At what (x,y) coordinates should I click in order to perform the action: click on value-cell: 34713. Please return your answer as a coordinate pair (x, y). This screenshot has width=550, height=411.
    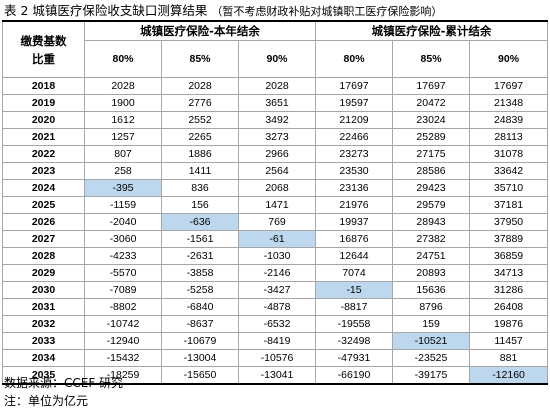
    Looking at the image, I should click on (509, 273).